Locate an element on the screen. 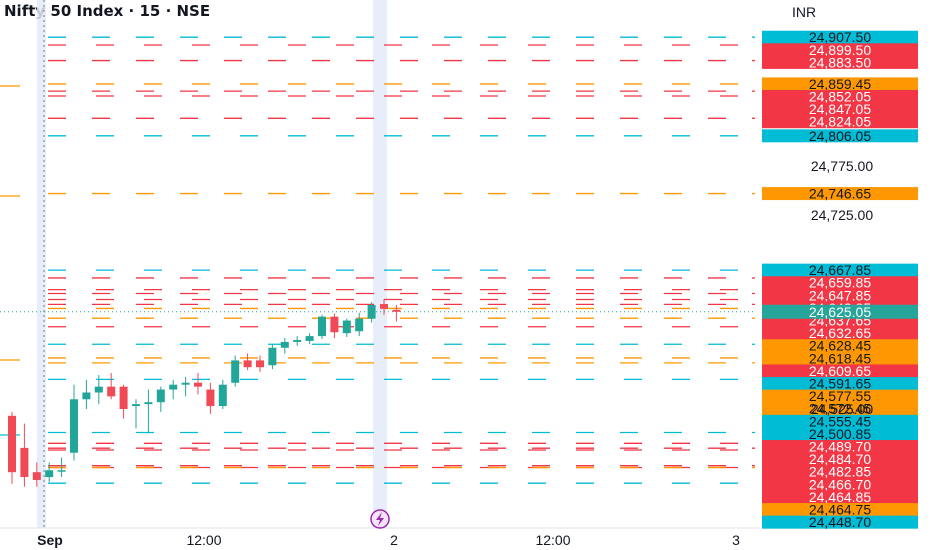 The width and height of the screenshot is (932, 550). price-label: 24,609.65 is located at coordinates (840, 371).